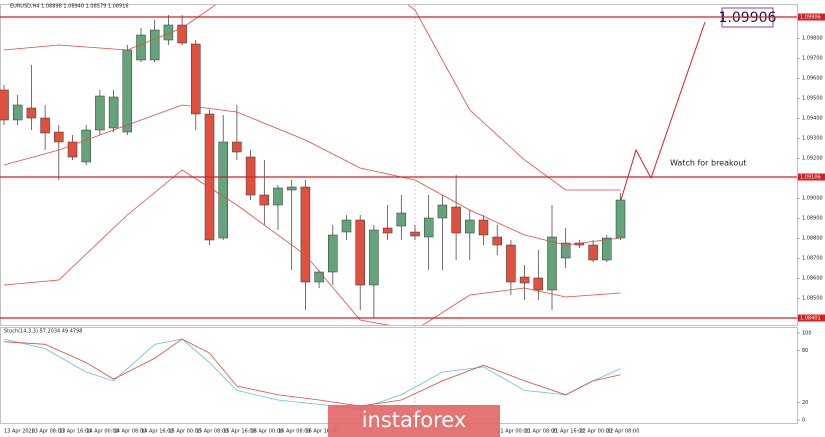  I want to click on y-tick-label: 1.09500, so click(812, 99).